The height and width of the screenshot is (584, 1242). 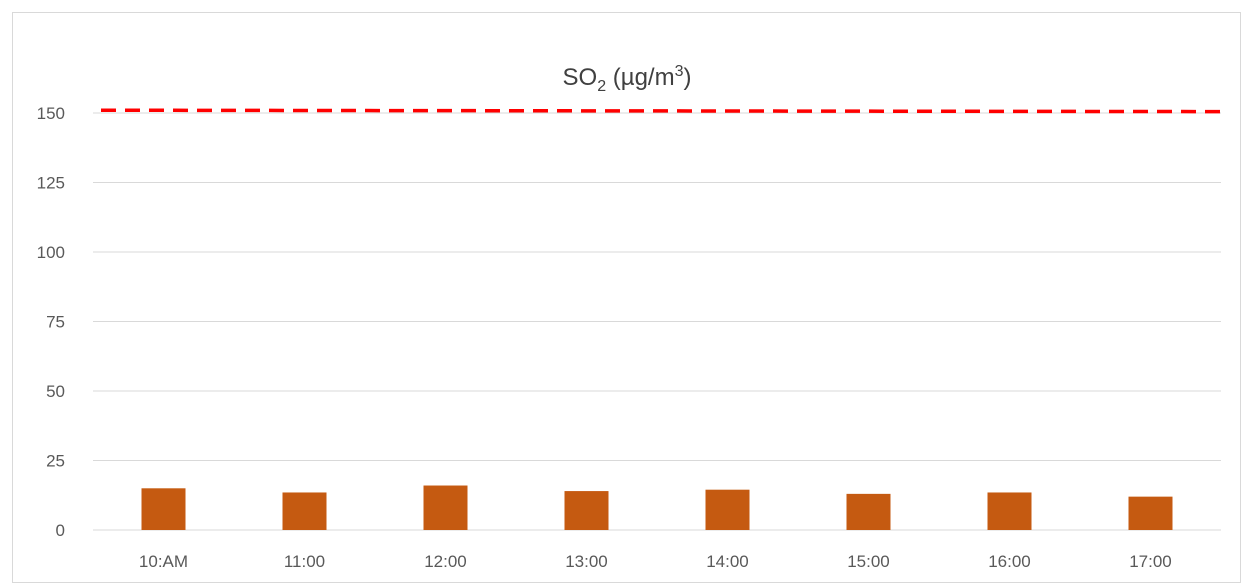 I want to click on chart-title: SO2 (µg/m3), so click(x=627, y=79).